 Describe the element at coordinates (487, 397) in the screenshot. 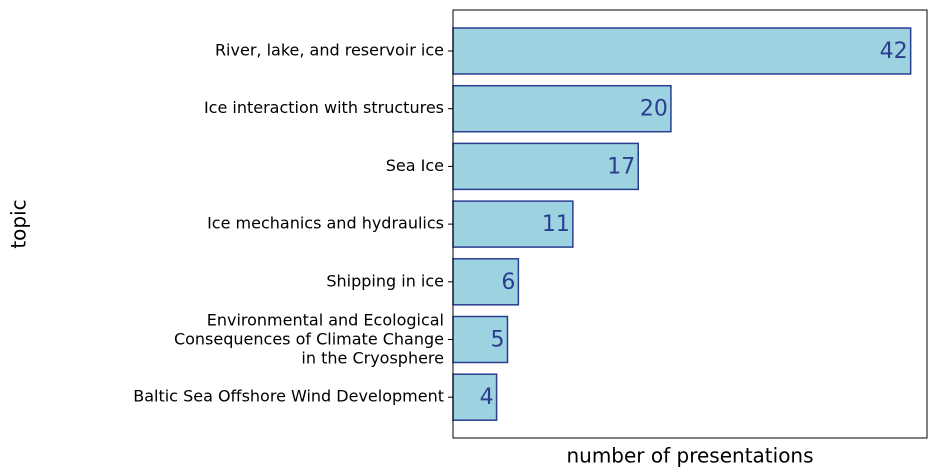

I see `value-label: 4` at that location.